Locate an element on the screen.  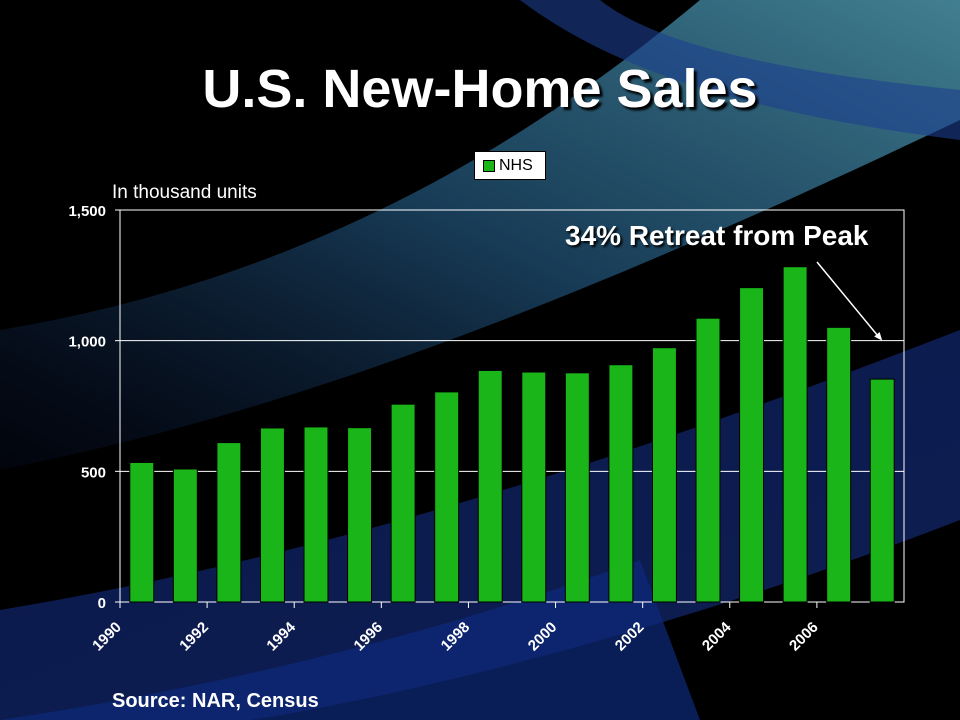
annotation-arrowhead is located at coordinates (878, 336).